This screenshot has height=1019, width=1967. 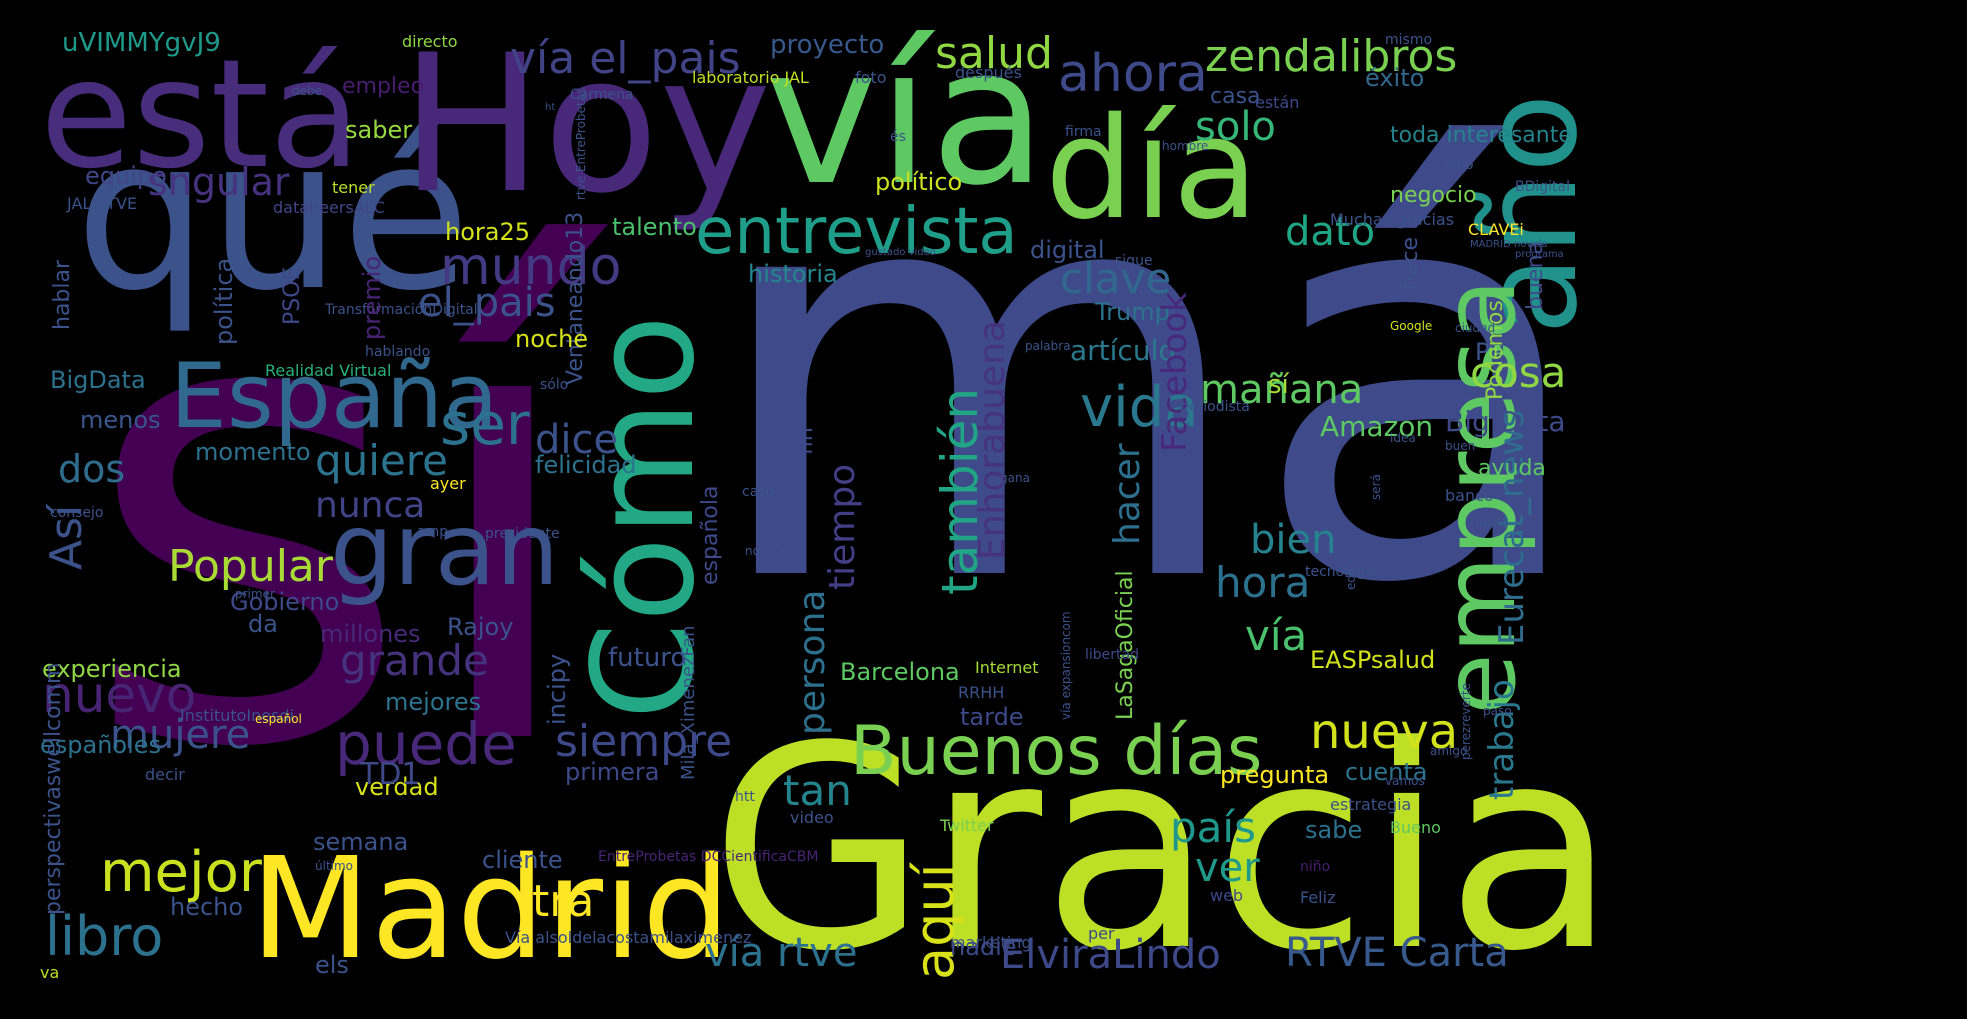 I want to click on word-facebook: Big Data, so click(x=1505, y=421).